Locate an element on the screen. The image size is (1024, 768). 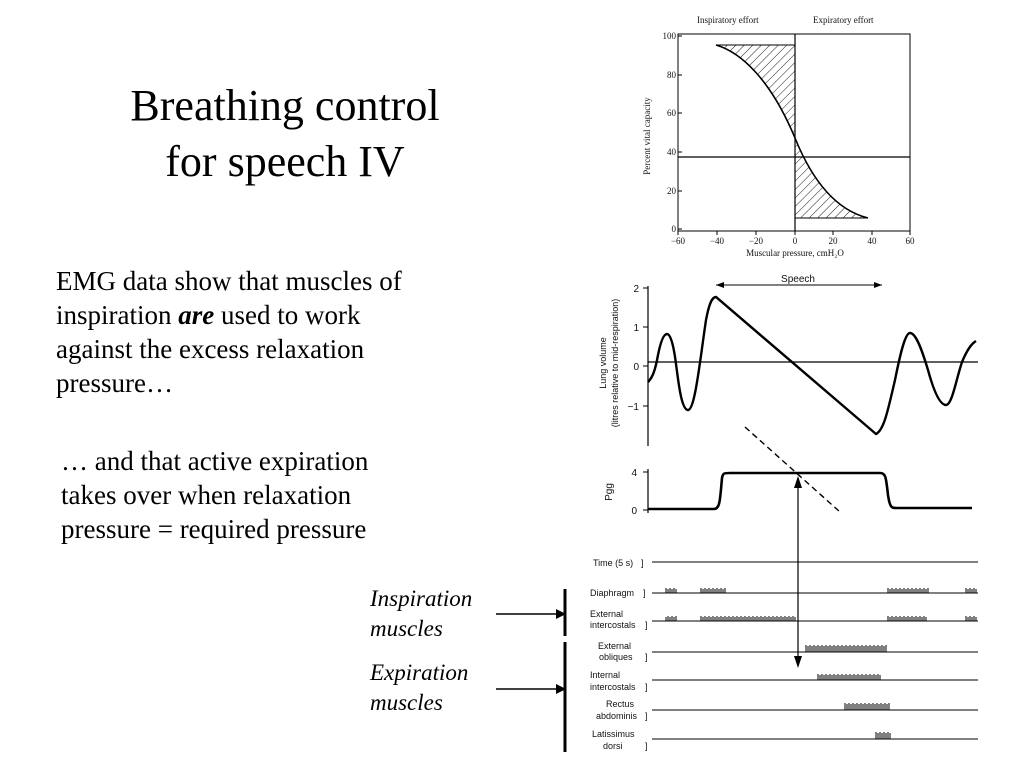
volume-tick-2: 2 is located at coordinates (636, 289).